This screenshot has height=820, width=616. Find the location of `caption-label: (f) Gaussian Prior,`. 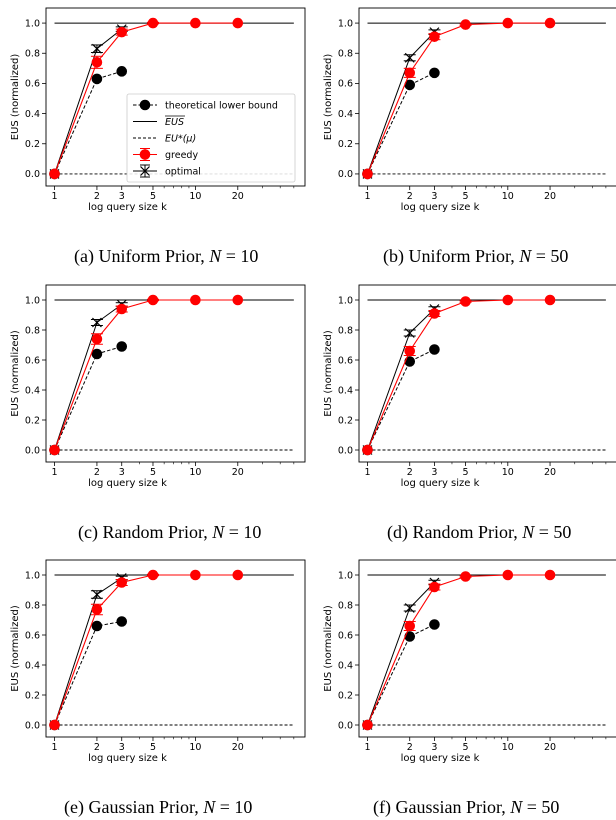

caption-label: (f) Gaussian Prior, is located at coordinates (442, 807).